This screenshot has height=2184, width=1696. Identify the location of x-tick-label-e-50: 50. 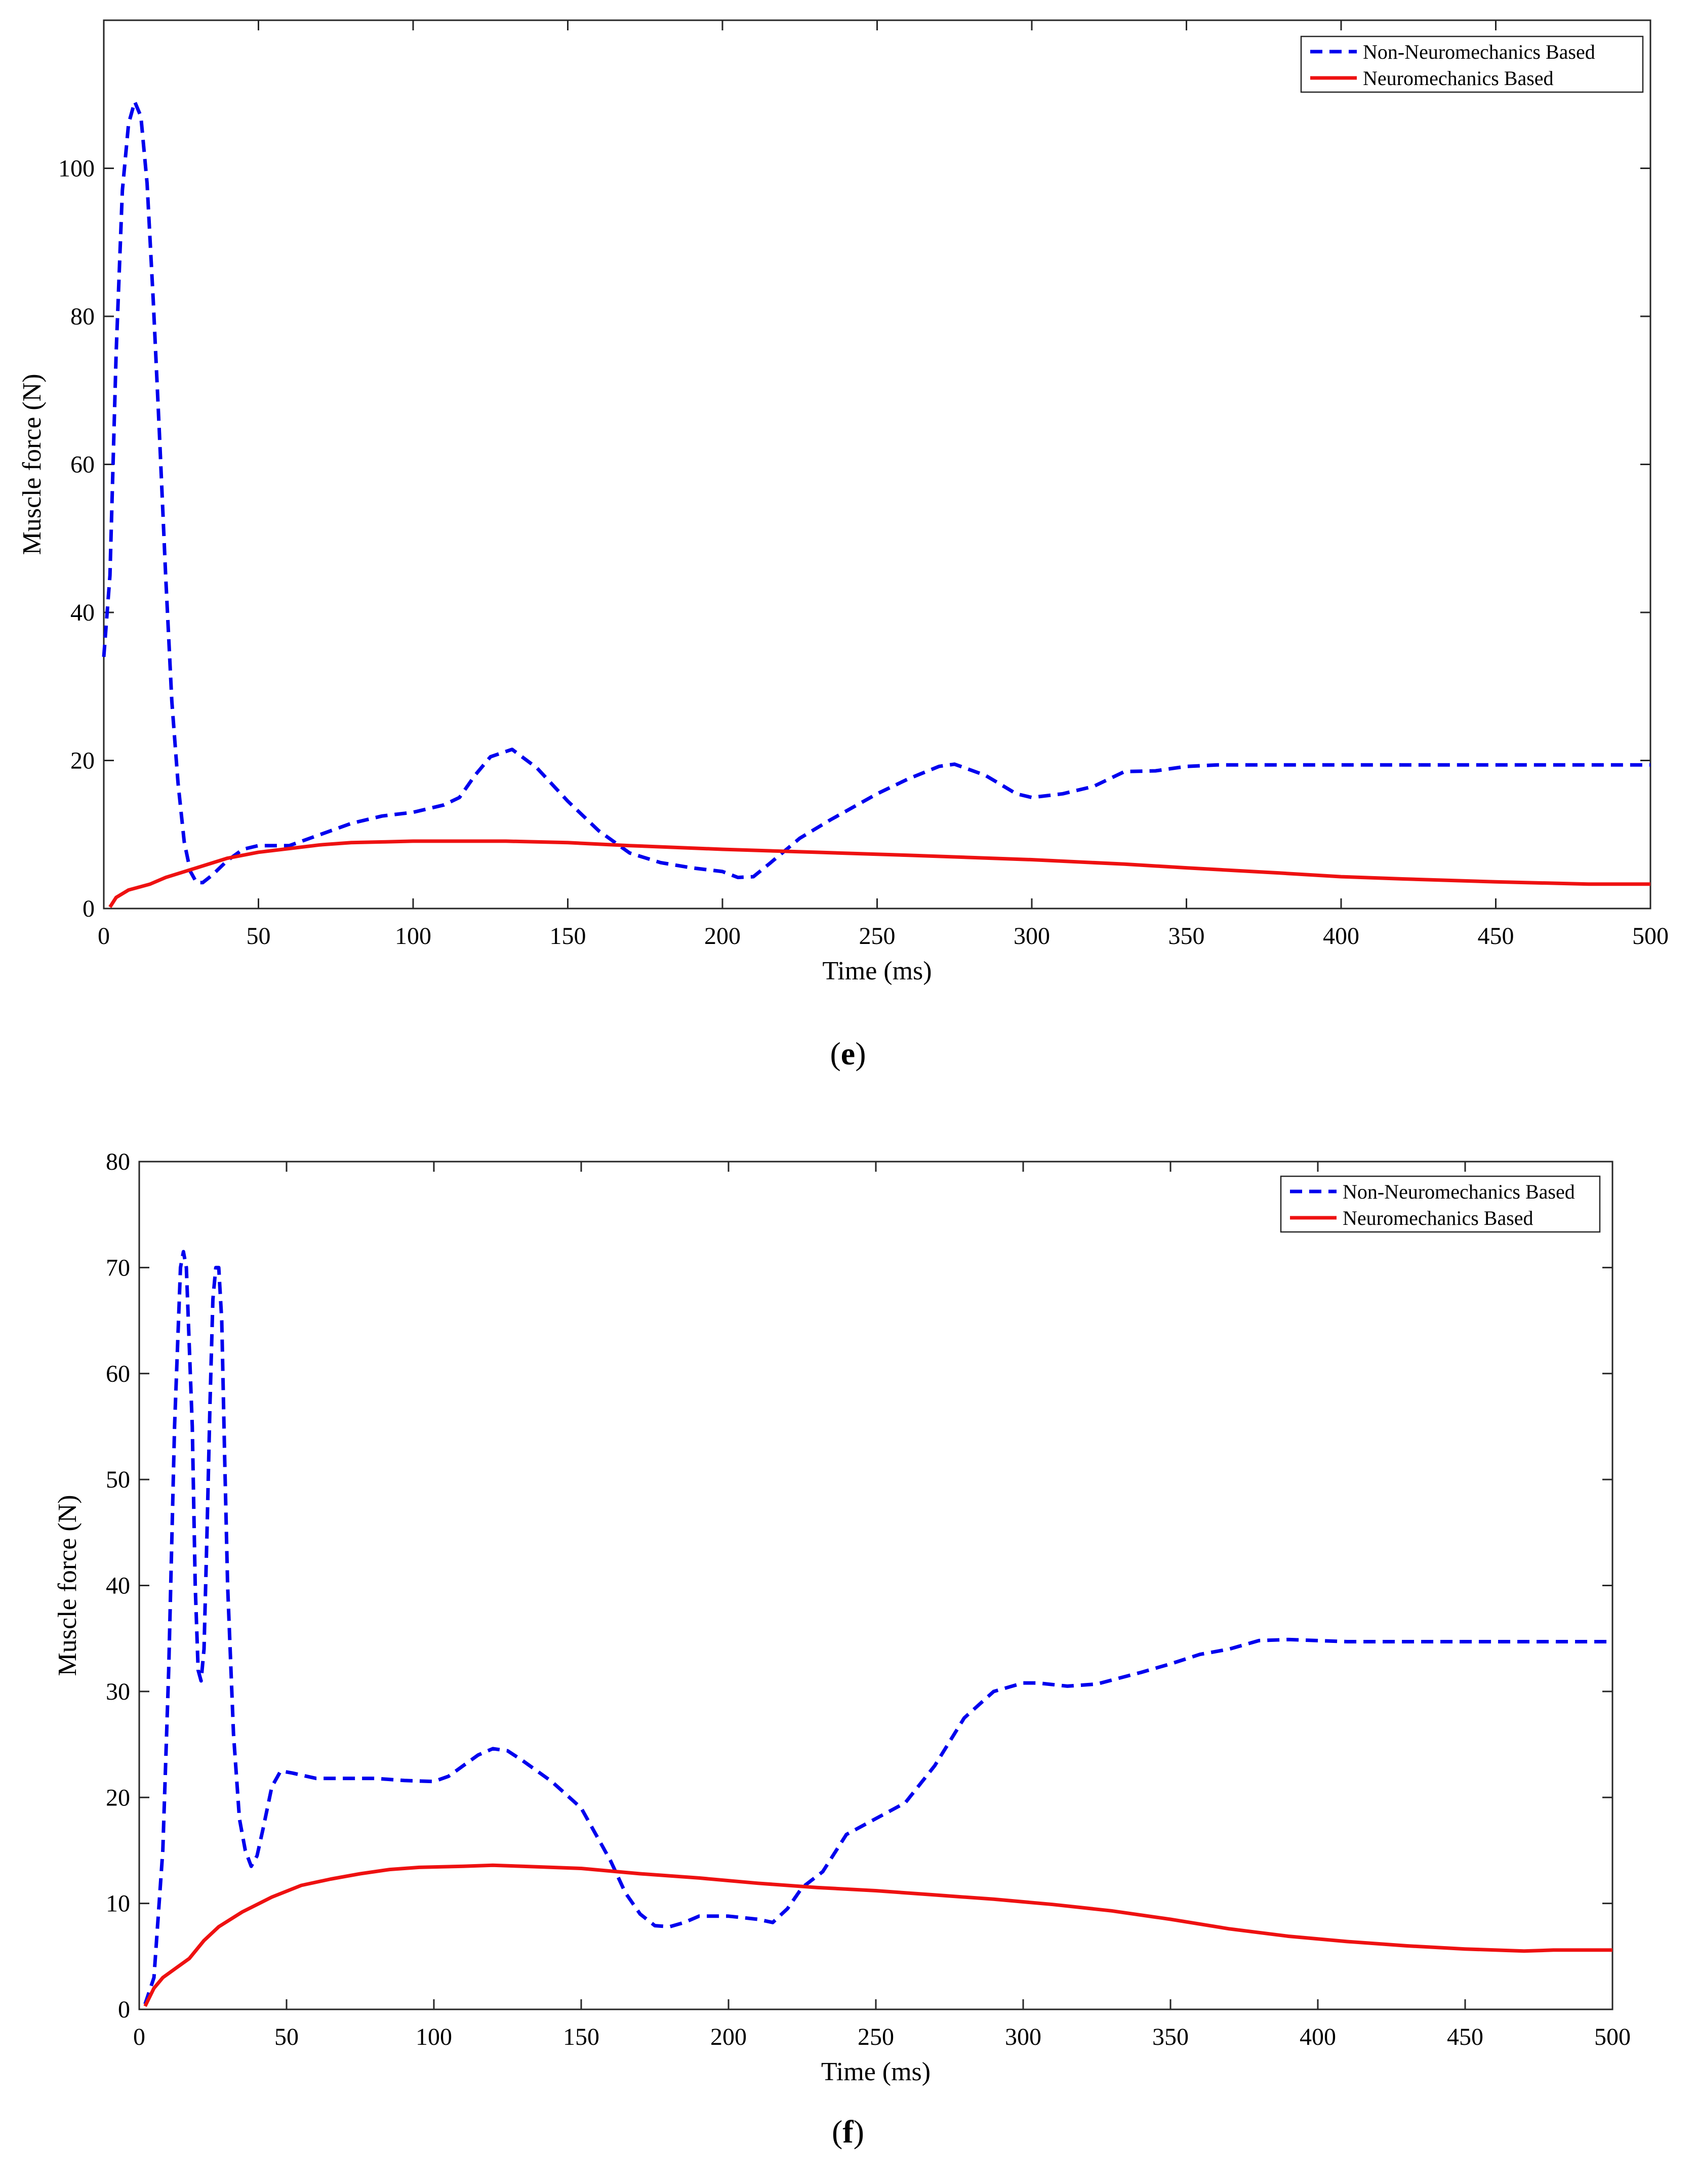
(259, 937).